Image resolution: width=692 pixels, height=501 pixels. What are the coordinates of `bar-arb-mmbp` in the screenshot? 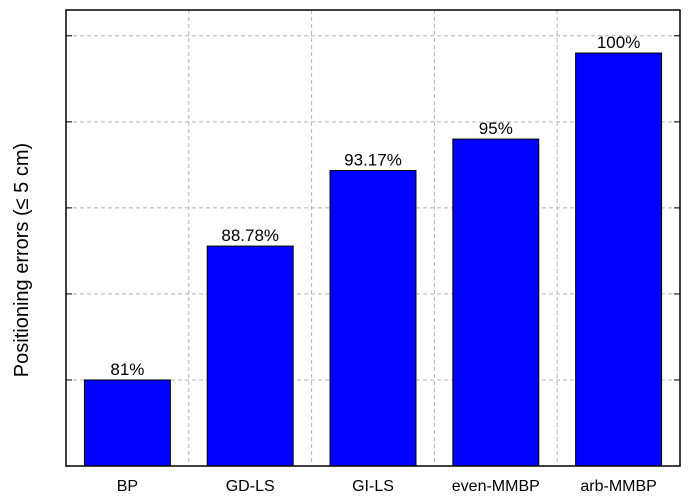 It's located at (619, 259).